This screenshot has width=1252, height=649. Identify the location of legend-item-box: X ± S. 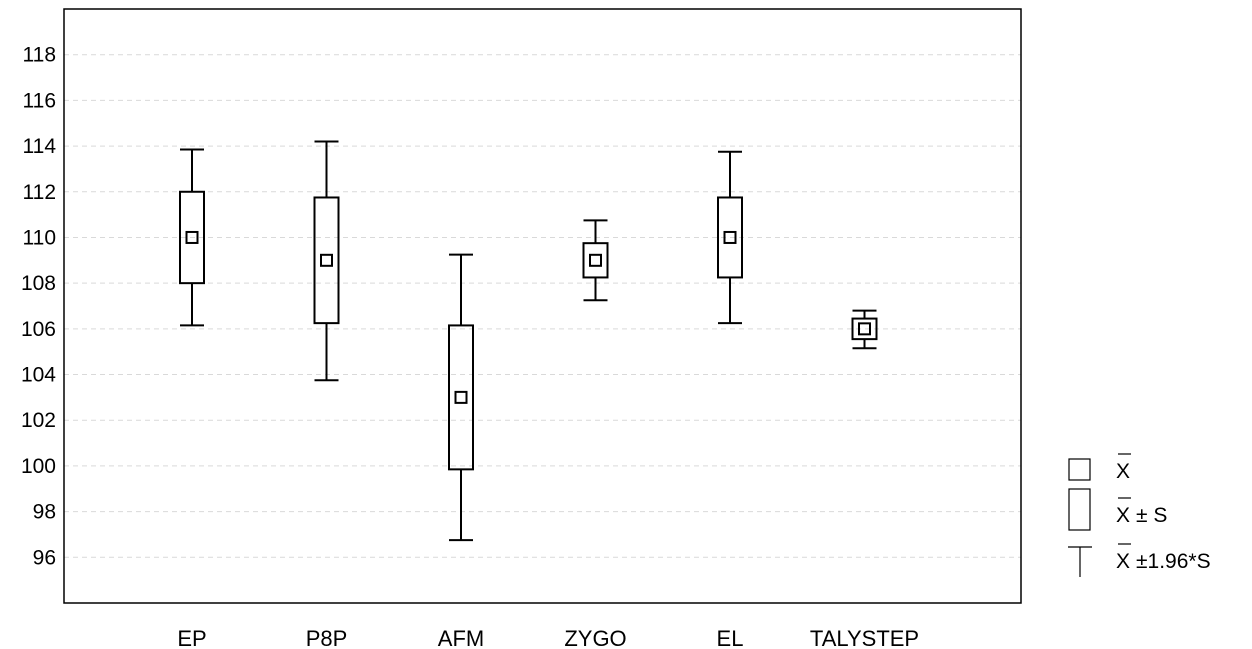
(1117, 509).